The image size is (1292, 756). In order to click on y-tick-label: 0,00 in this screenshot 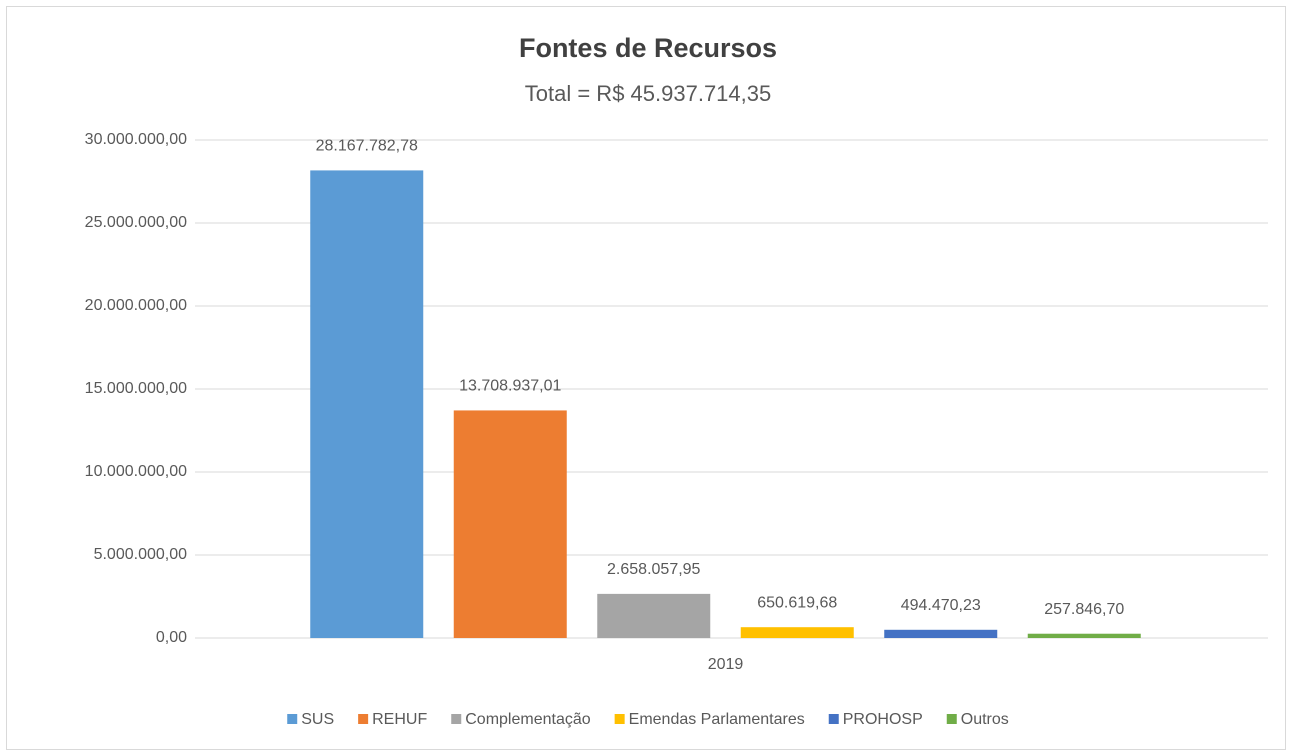, I will do `click(171, 637)`.